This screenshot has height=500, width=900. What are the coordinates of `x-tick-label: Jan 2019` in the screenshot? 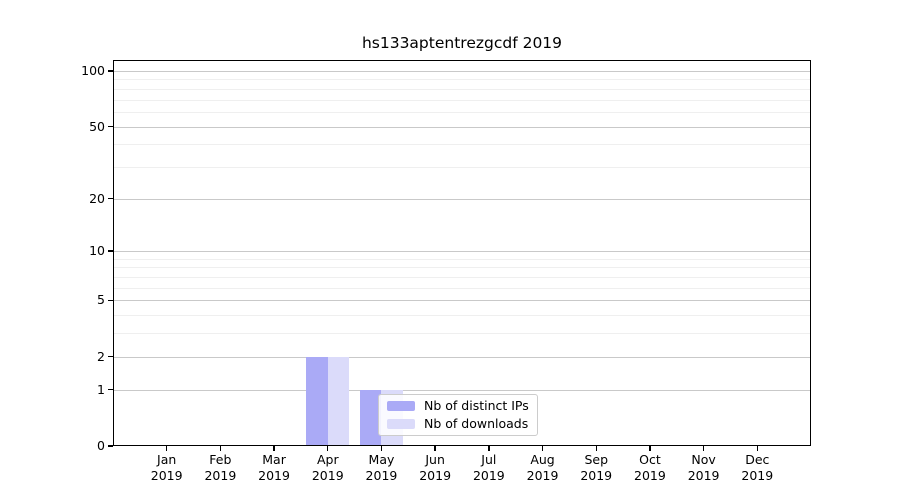 It's located at (167, 468).